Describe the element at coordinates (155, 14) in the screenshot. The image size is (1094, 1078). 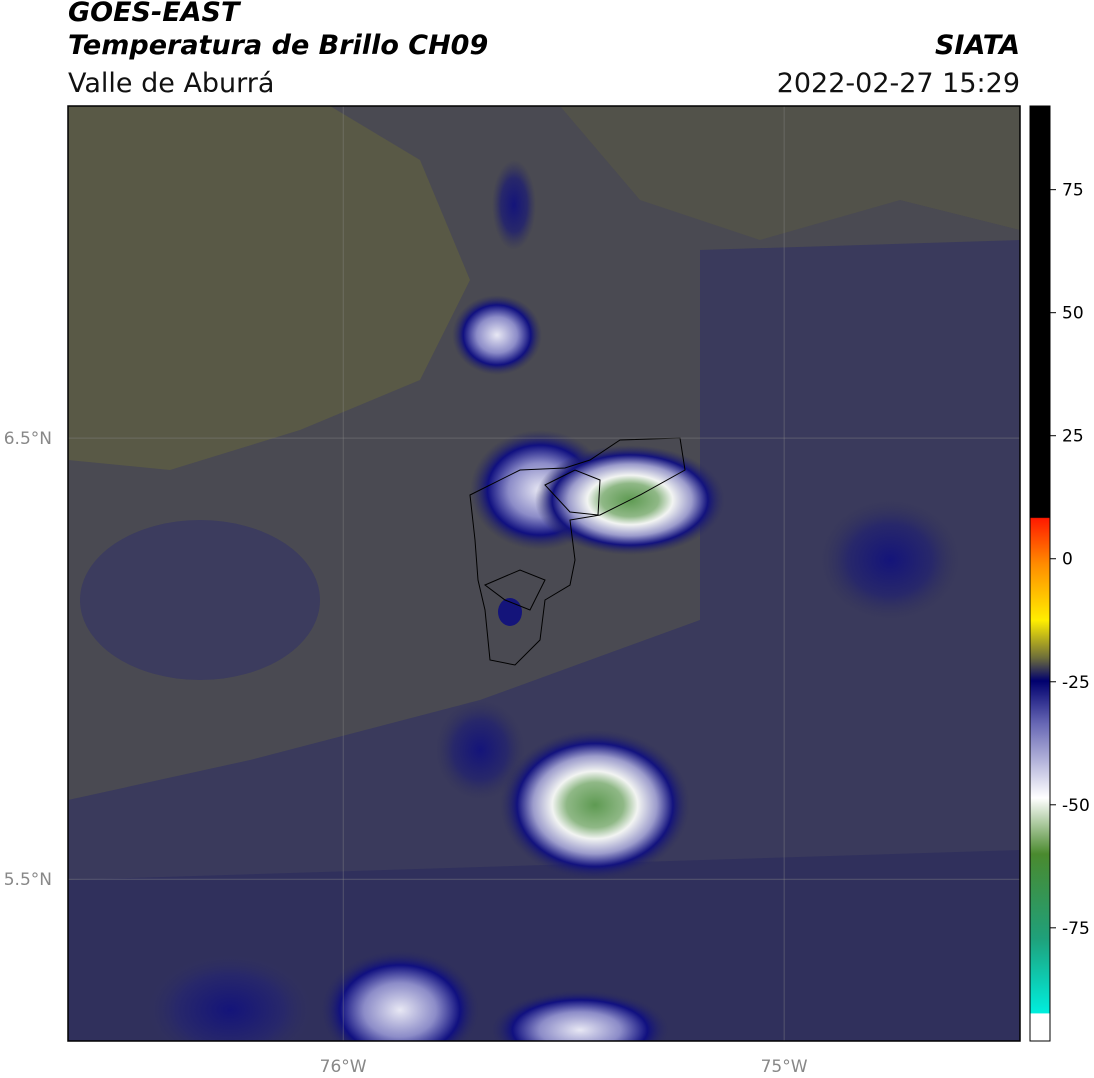
I see `title: GOES-EAST` at that location.